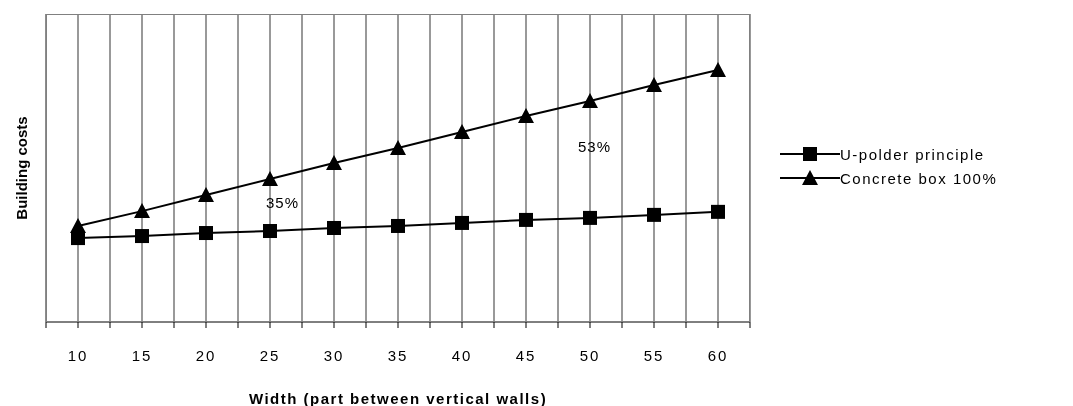 Image resolution: width=1073 pixels, height=406 pixels. What do you see at coordinates (206, 355) in the screenshot?
I see `x-tick-label: 20` at bounding box center [206, 355].